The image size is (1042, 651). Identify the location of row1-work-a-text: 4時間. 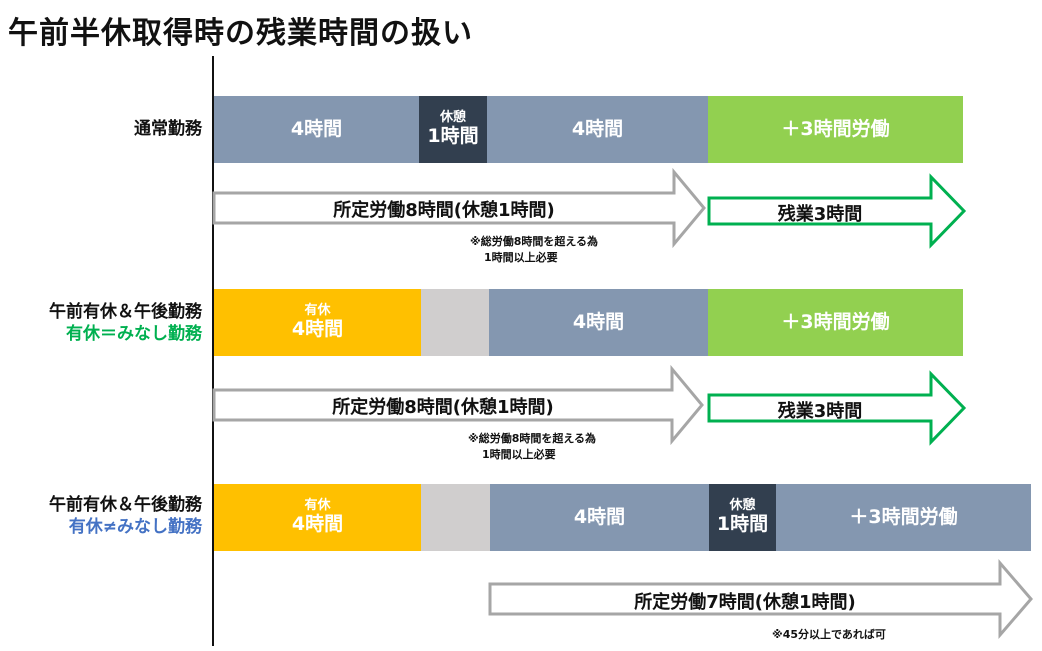
(316, 128).